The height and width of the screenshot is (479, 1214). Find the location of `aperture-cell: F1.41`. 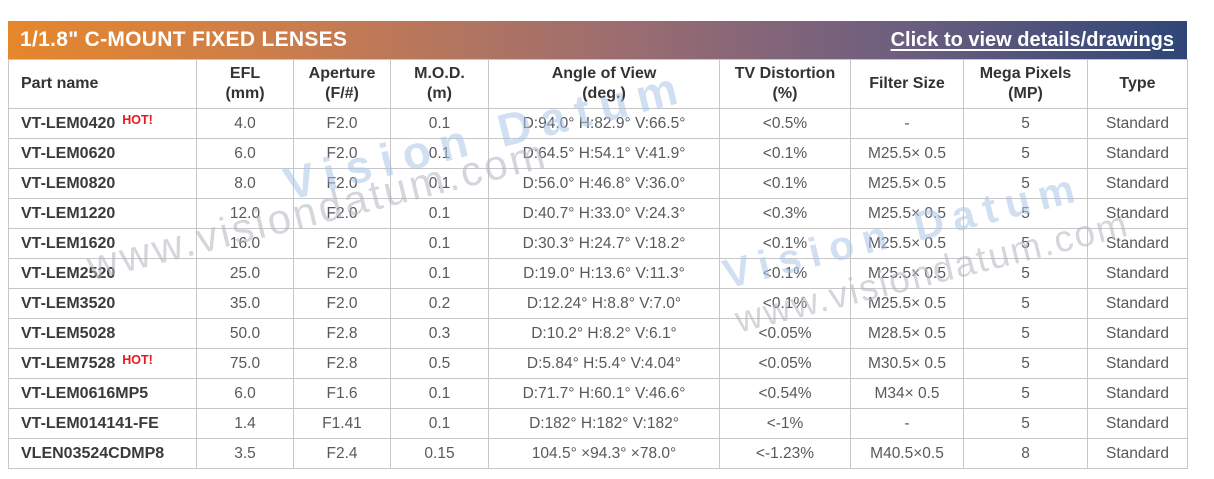

aperture-cell: F1.41 is located at coordinates (342, 423).